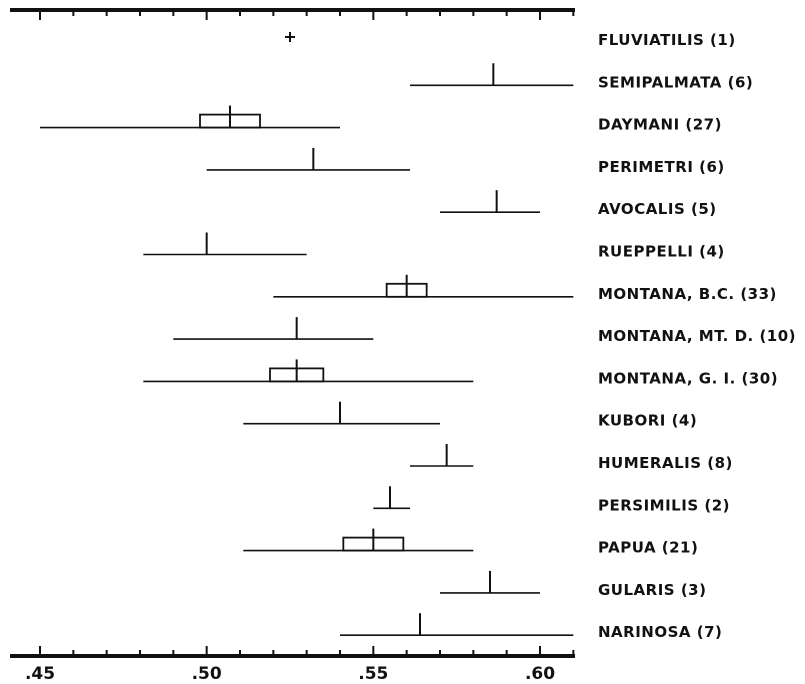 The image size is (805, 684). I want to click on row-label: DAYMANI (27), so click(660, 125).